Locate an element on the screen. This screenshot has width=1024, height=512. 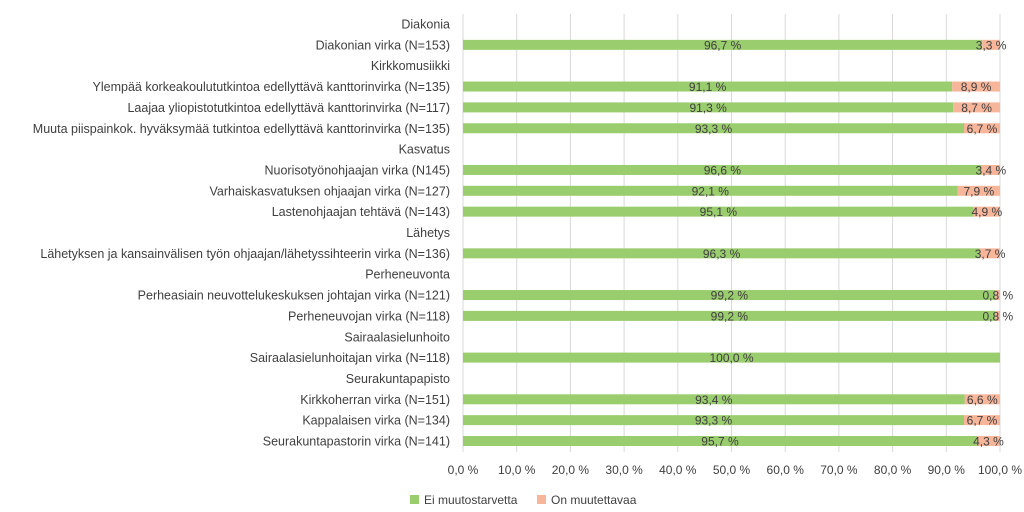
category-label: Diakonian virka (N=153) is located at coordinates (383, 45).